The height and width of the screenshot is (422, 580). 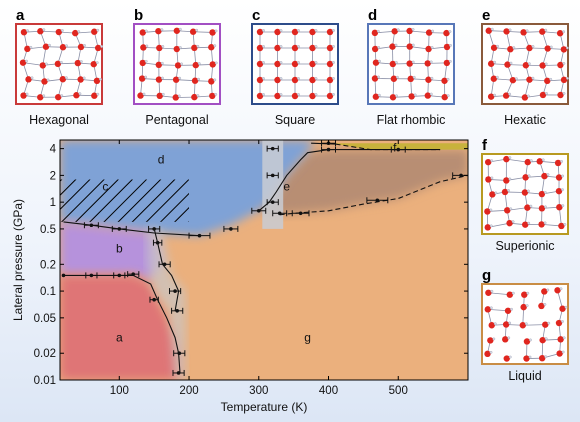 I want to click on y-axis-label: Lateral pressure (GPa), so click(x=18, y=260).